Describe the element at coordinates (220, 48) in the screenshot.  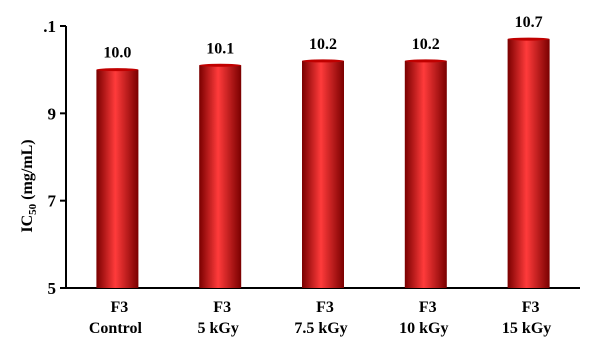
I see `value-label: 10.1` at that location.